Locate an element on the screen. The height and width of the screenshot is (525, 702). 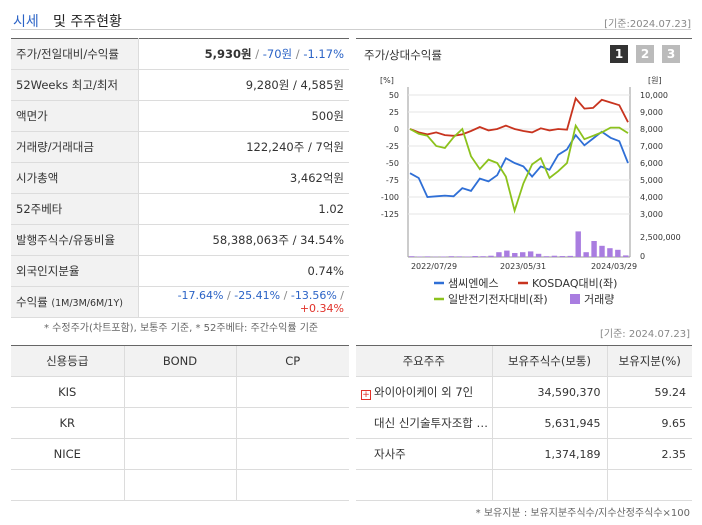
row-value: 0.74% is located at coordinates (243, 271).